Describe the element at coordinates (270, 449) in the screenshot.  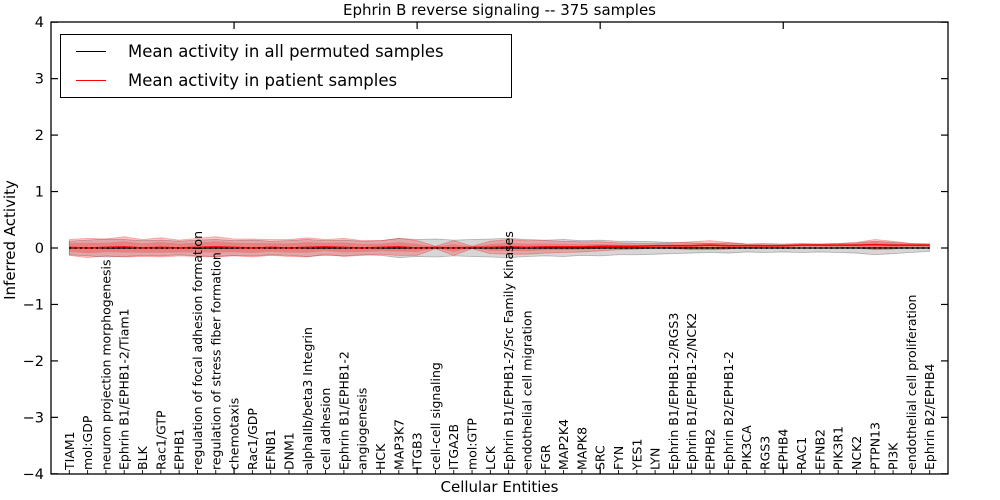
I see `x-category-label: EFNB1` at that location.